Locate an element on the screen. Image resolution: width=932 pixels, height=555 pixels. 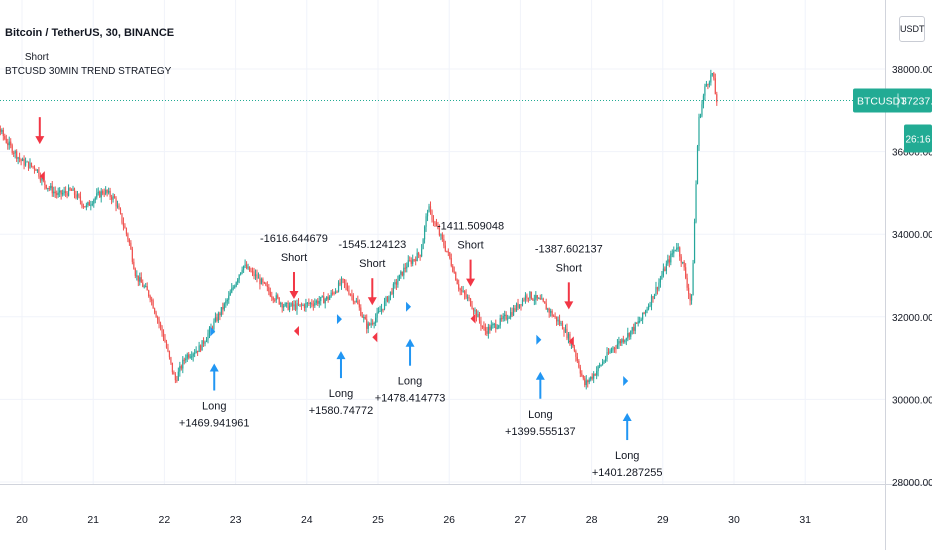
x-tick-label: 21 is located at coordinates (93, 520).